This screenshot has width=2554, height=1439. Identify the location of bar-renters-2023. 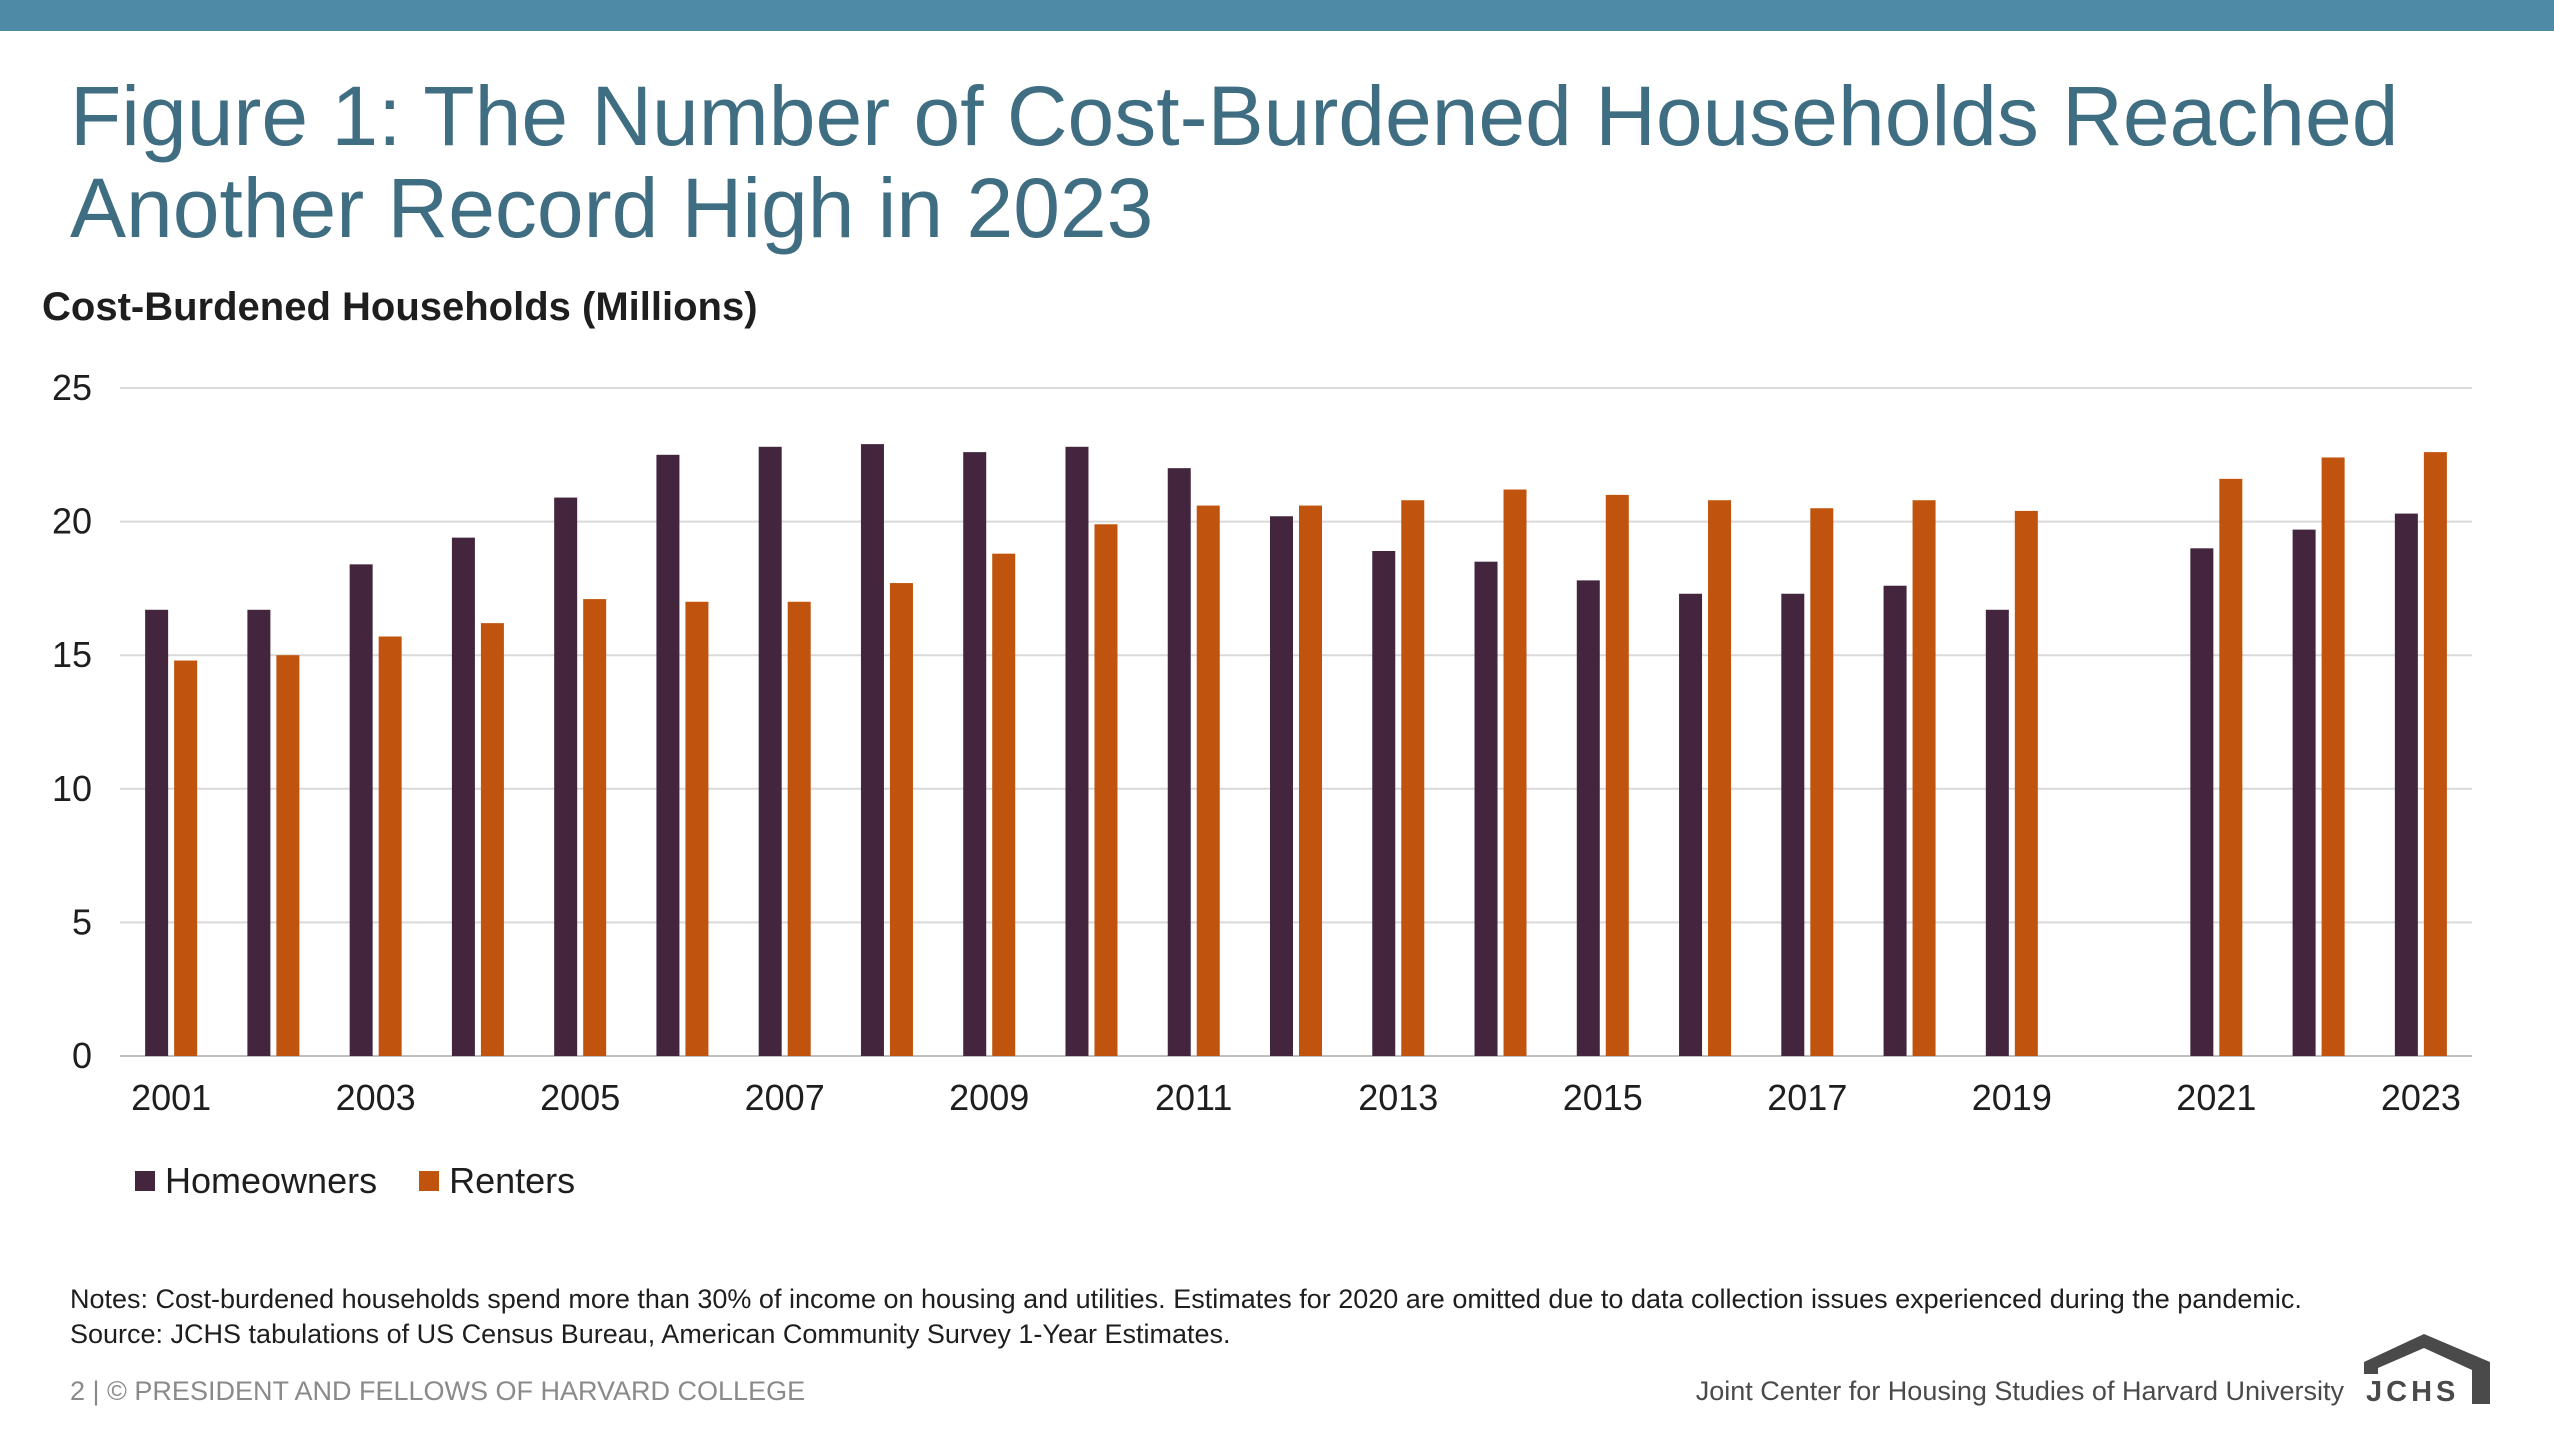
(2435, 754).